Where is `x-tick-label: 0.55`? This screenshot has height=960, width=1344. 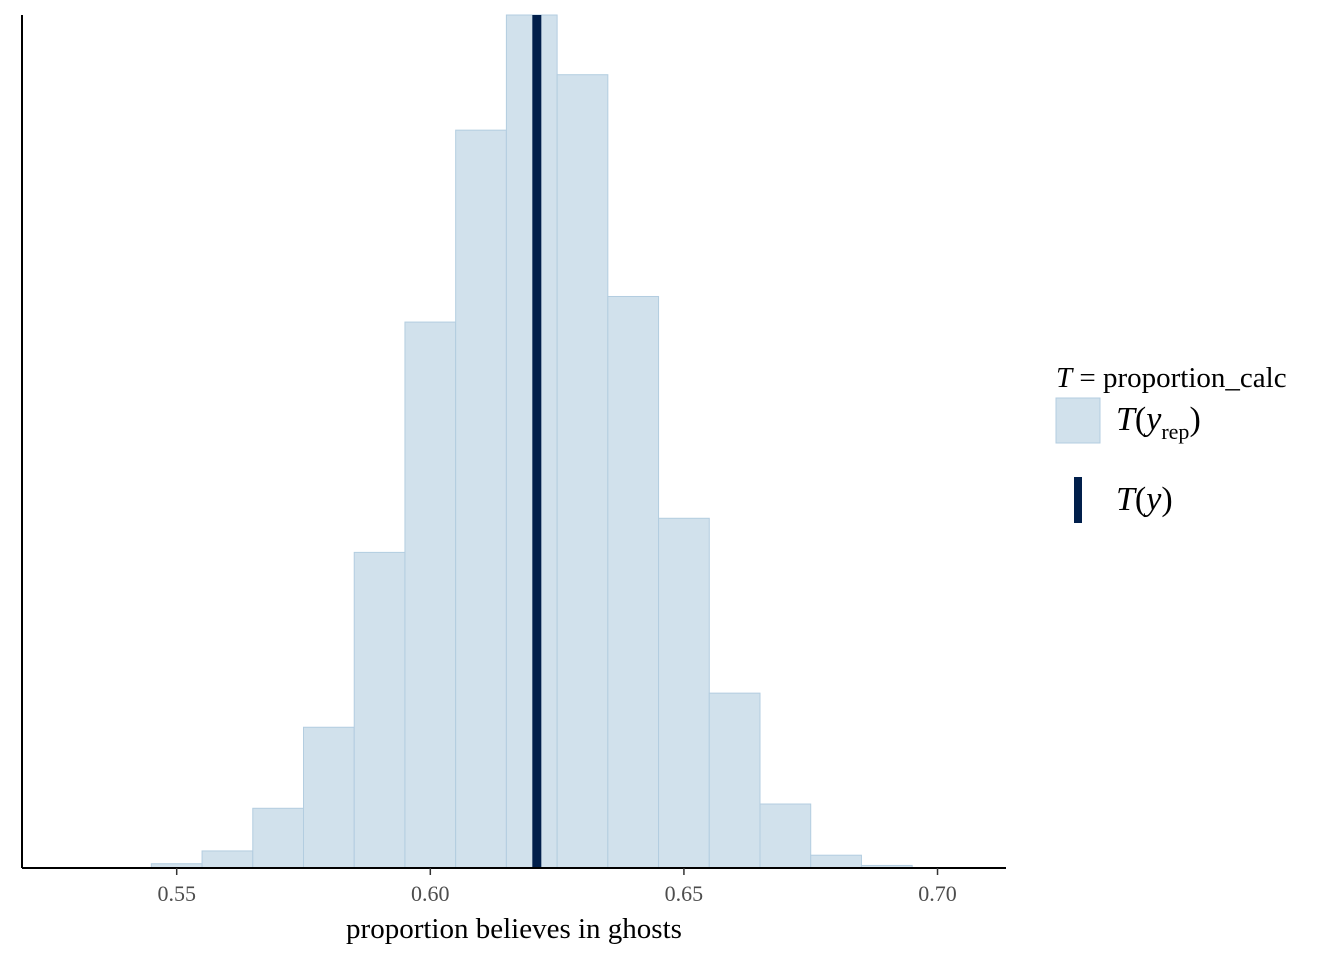 x-tick-label: 0.55 is located at coordinates (176, 893).